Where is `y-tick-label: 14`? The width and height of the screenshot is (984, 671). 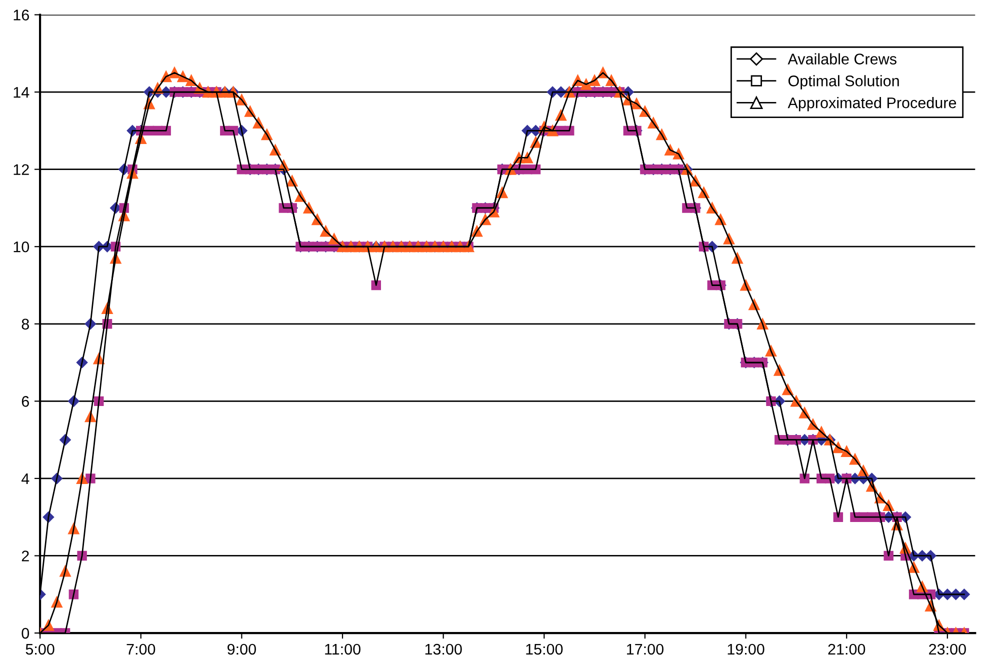
y-tick-label: 14 is located at coordinates (22, 92).